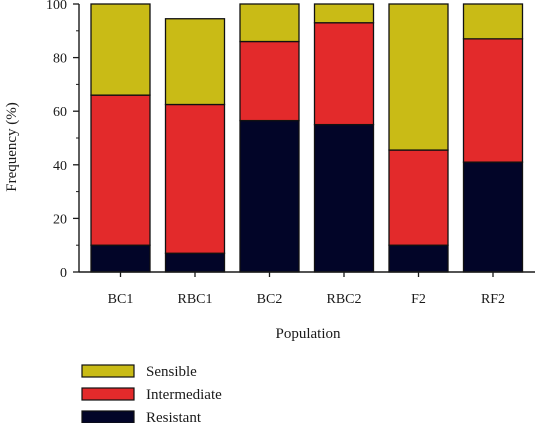 The height and width of the screenshot is (423, 539). I want to click on y-tick-label: 40, so click(60, 166).